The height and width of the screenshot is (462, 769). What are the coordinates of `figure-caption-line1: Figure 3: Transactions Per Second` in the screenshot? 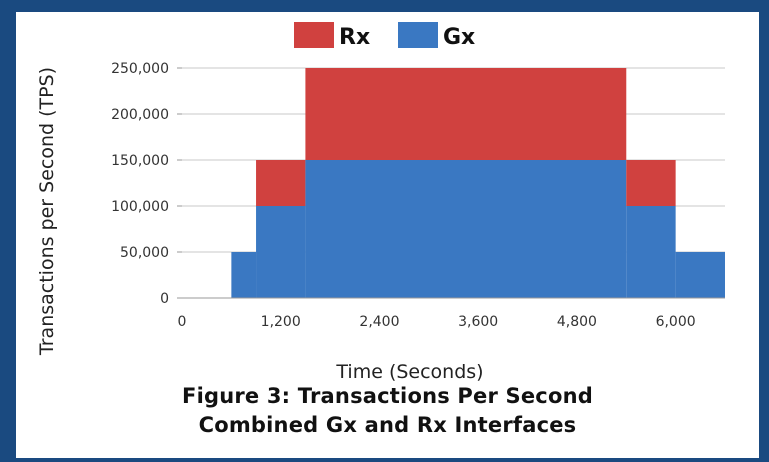 It's located at (387, 396).